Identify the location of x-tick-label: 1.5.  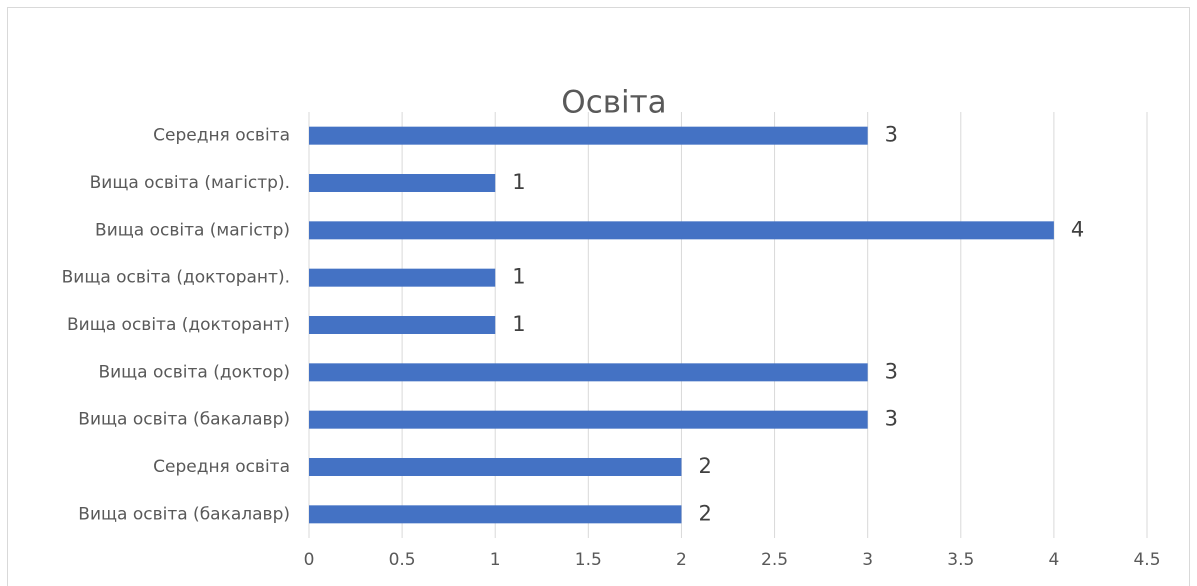
(588, 560).